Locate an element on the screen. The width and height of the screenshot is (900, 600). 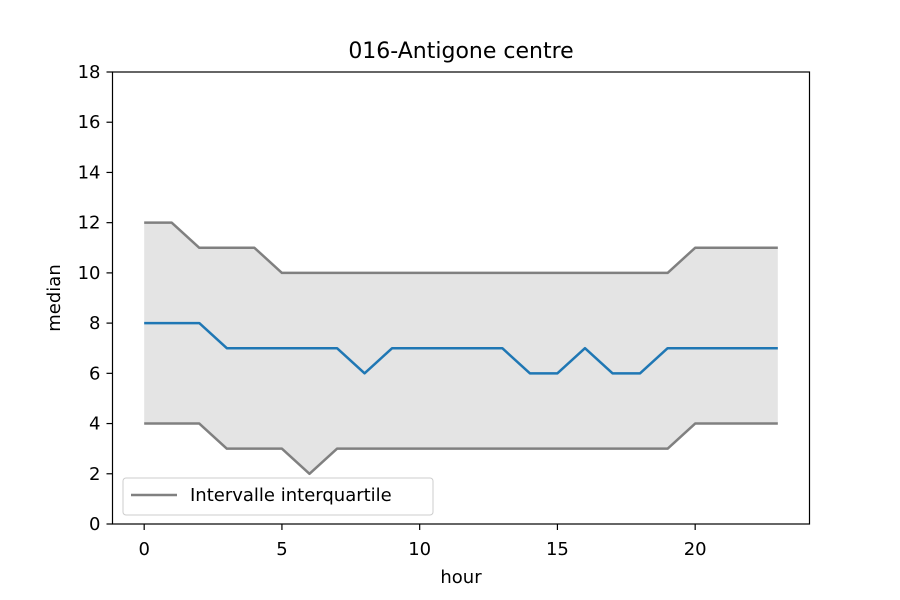
x-tick-label: 20 is located at coordinates (695, 549).